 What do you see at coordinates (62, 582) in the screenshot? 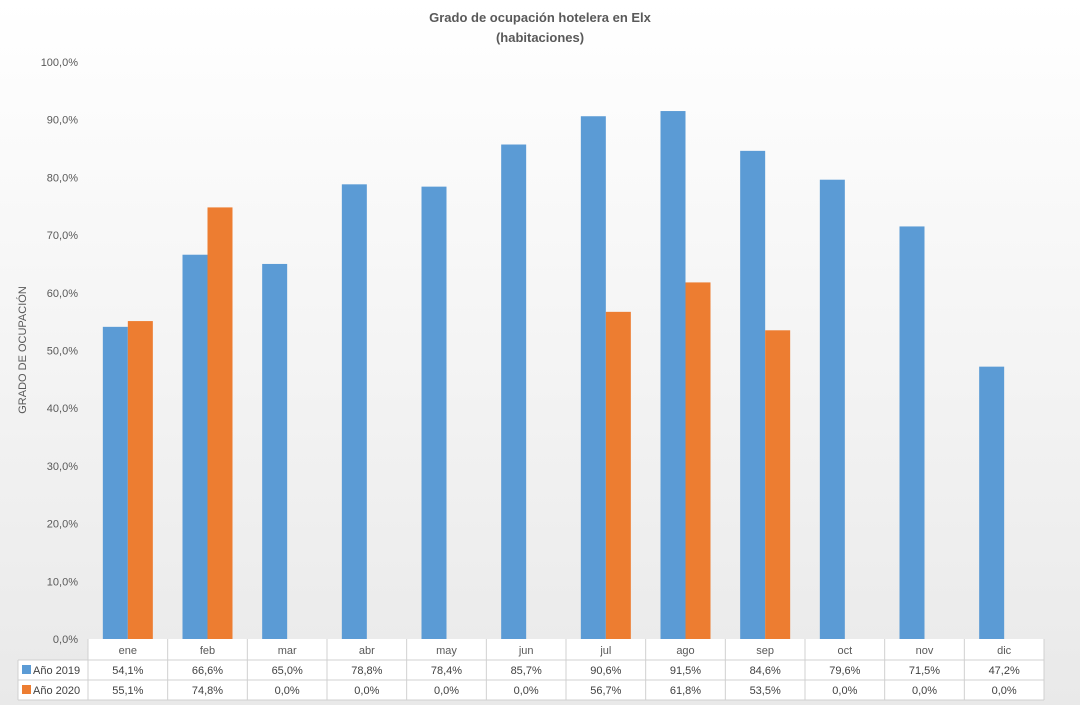
I see `y-tick-label: 10,0%` at bounding box center [62, 582].